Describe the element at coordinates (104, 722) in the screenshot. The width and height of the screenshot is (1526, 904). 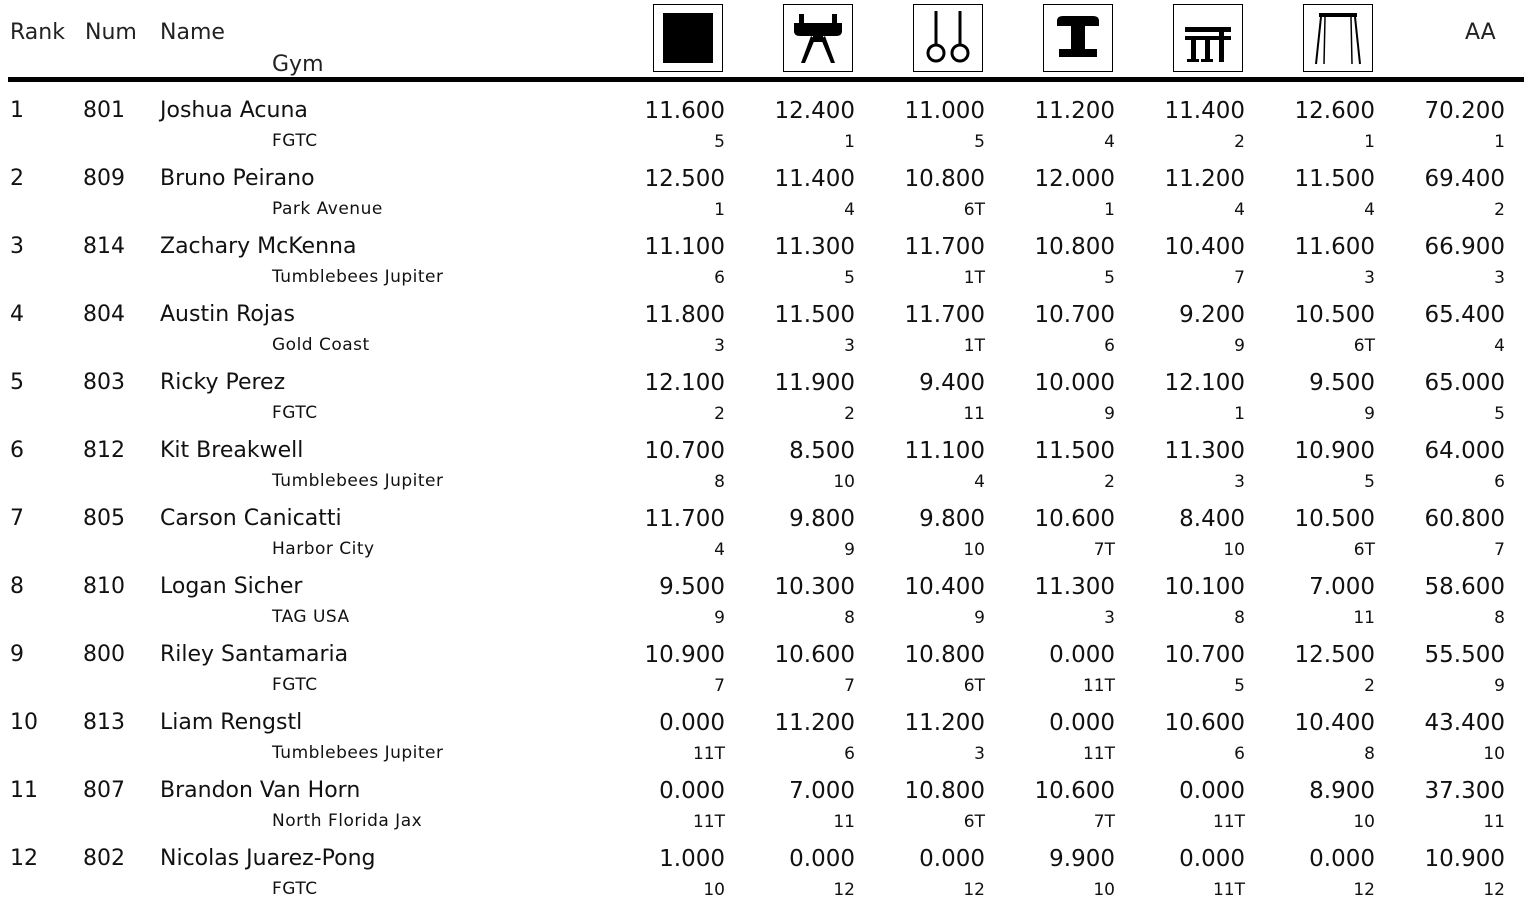
I see `competitor-number-cell: 813` at that location.